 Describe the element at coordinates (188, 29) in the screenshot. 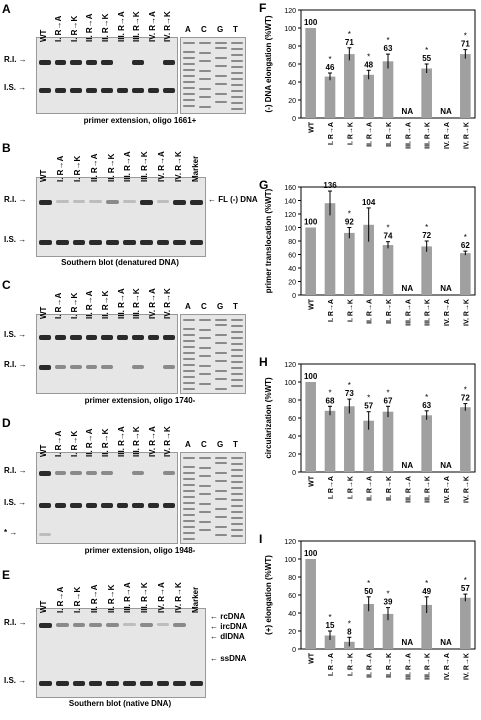

I see `seq-lane-label: A` at that location.